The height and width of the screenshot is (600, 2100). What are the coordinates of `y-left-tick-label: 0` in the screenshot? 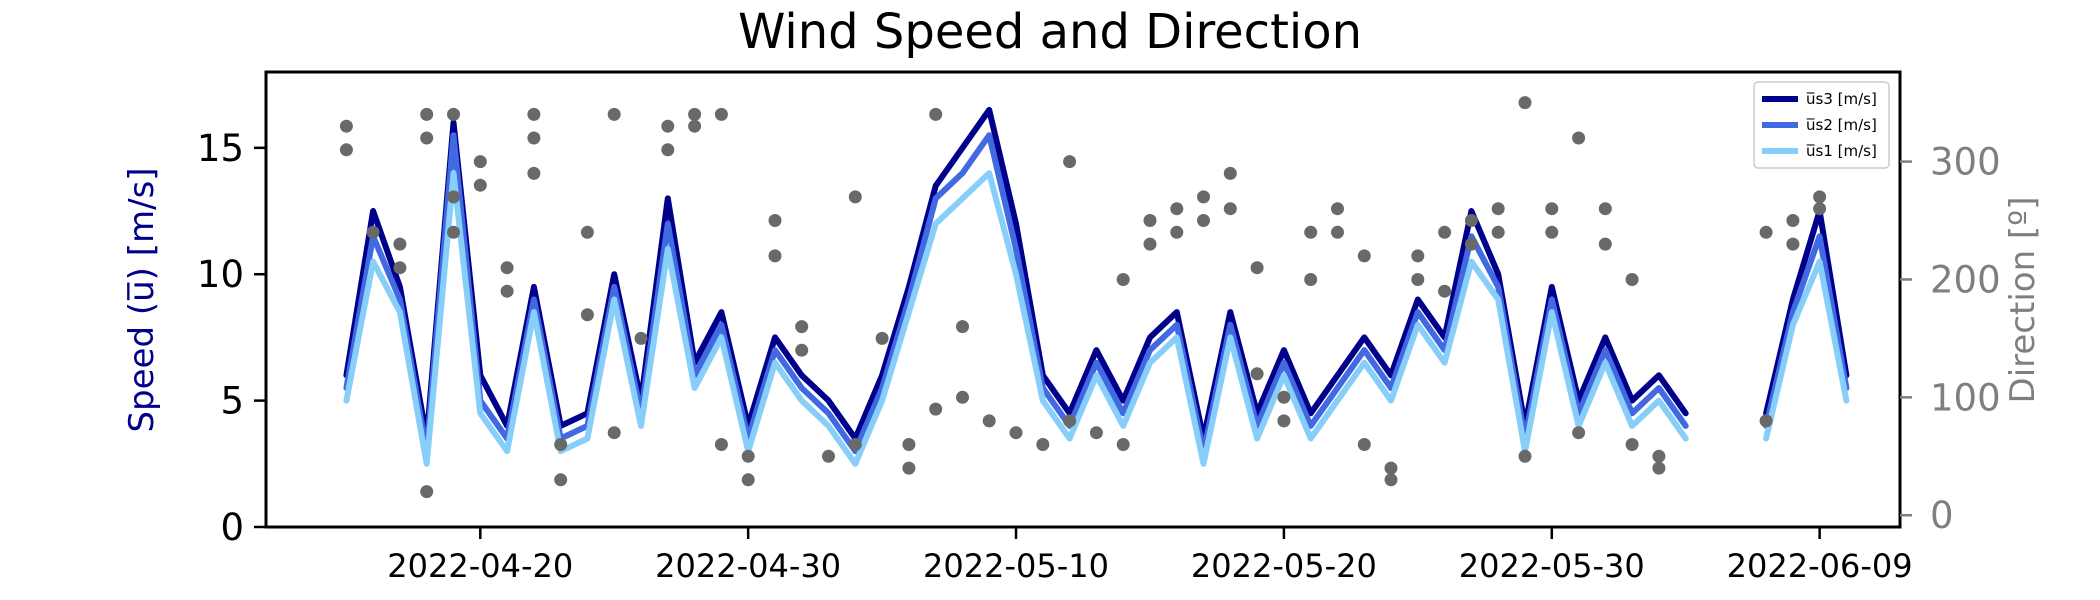 It's located at (232, 527).